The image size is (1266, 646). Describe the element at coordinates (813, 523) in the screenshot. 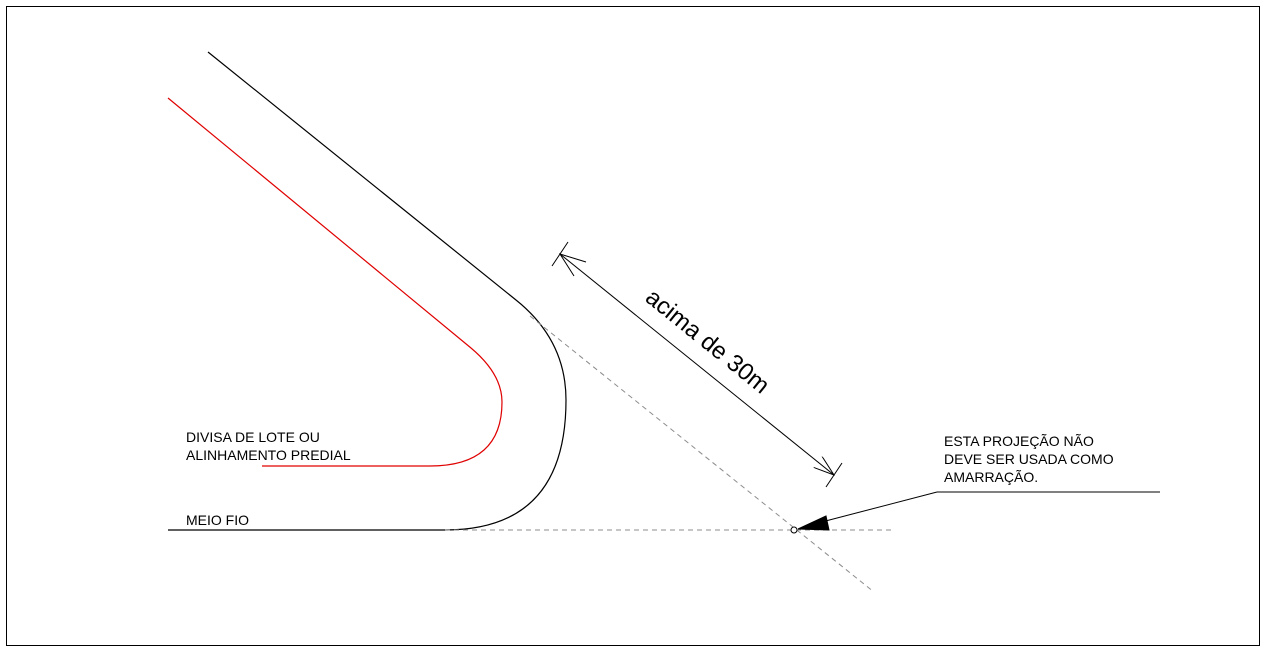

I see `leader-arrow-icon` at that location.